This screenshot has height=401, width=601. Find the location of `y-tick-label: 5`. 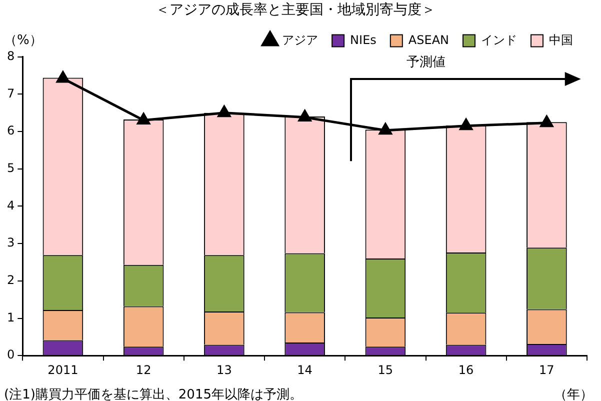

y-tick-label: 5 is located at coordinates (10, 167).